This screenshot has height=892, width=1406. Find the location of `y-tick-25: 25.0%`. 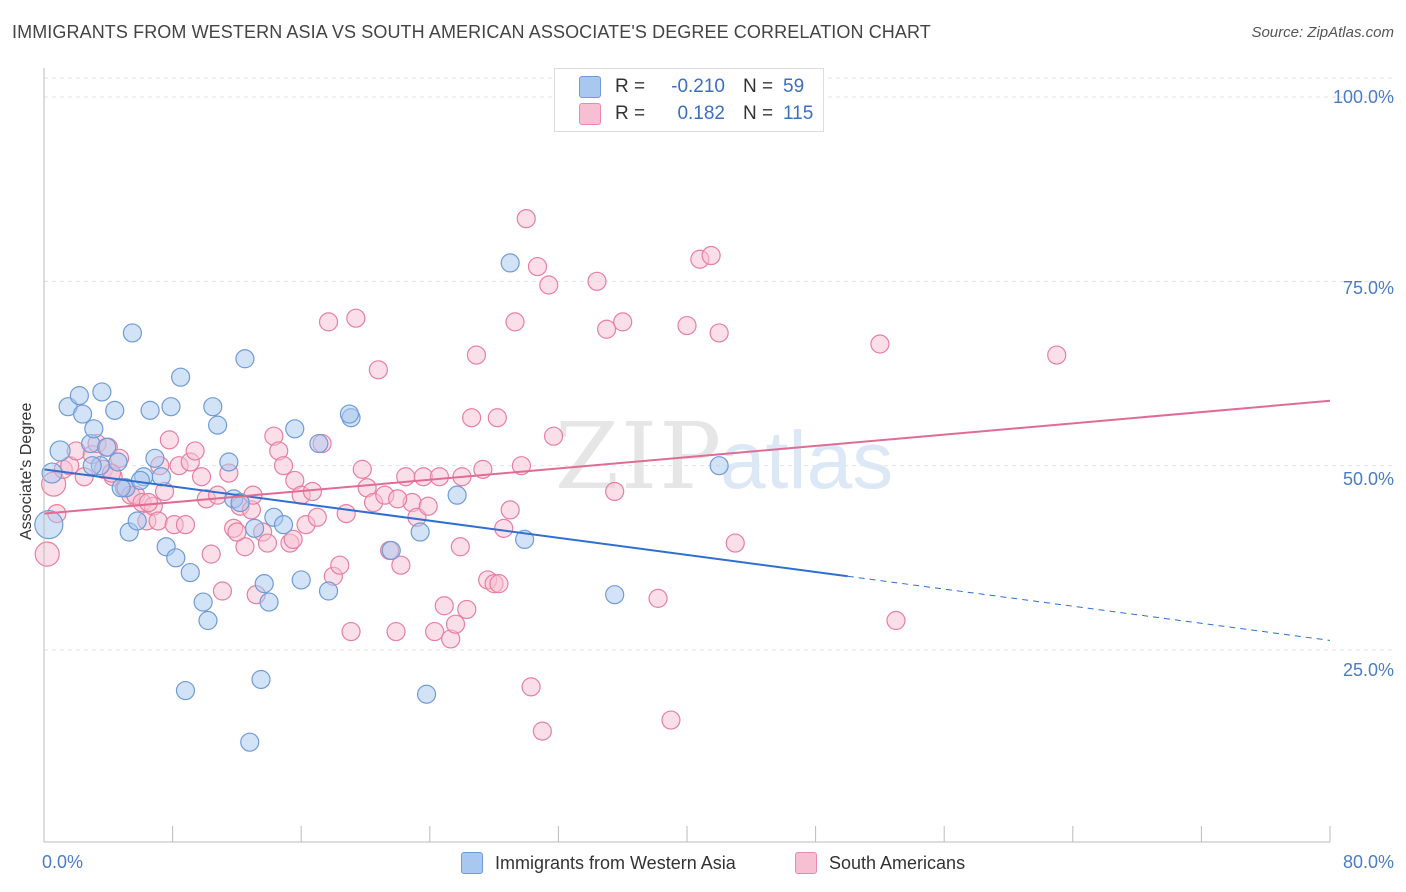

y-tick-25: 25.0% is located at coordinates (1368, 670).